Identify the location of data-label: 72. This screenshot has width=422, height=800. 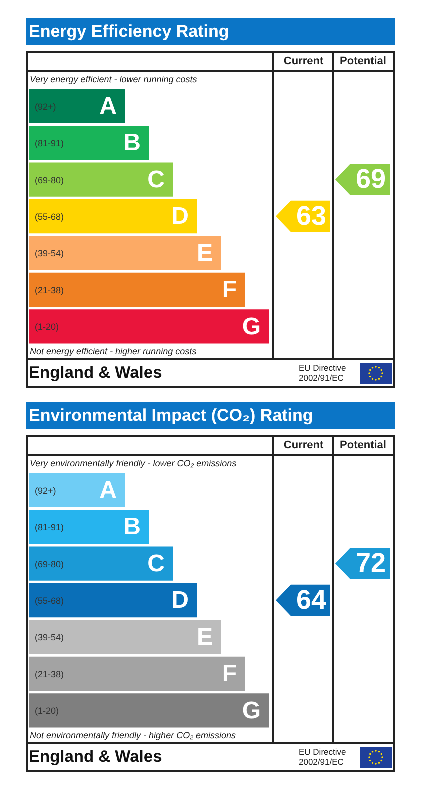
(371, 563).